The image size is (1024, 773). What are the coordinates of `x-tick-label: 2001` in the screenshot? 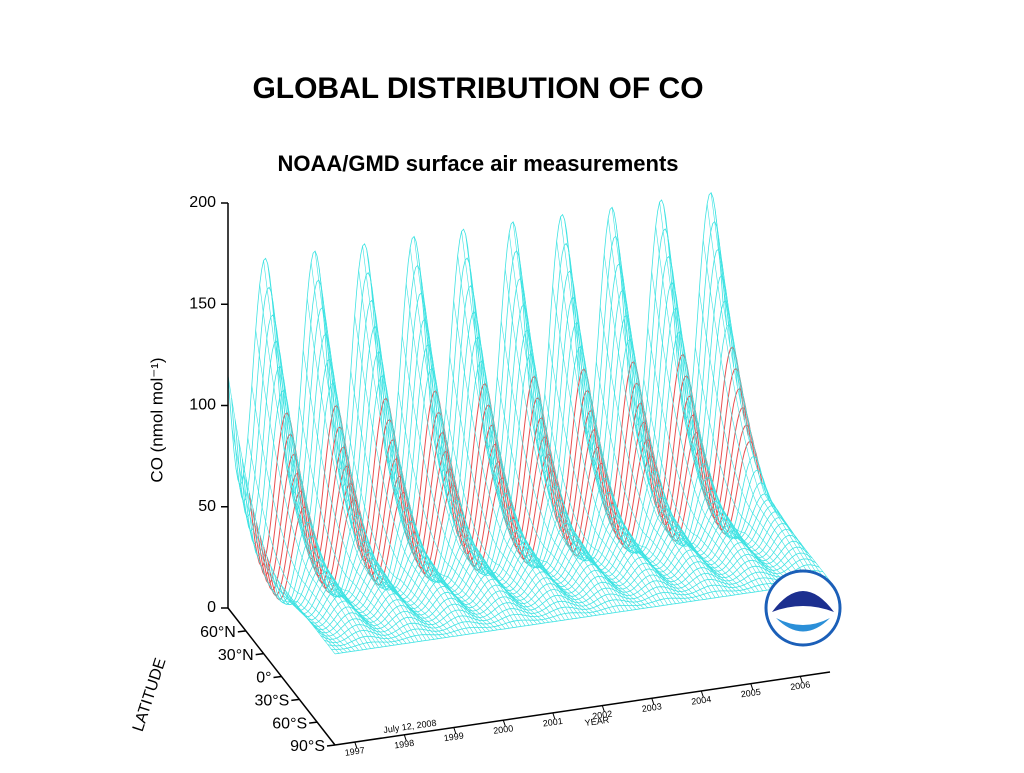 It's located at (552, 722).